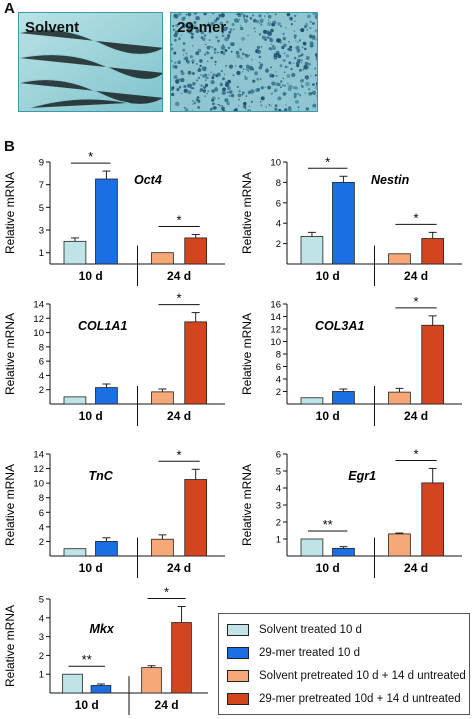  I want to click on chart-title: Egr1, so click(362, 476).